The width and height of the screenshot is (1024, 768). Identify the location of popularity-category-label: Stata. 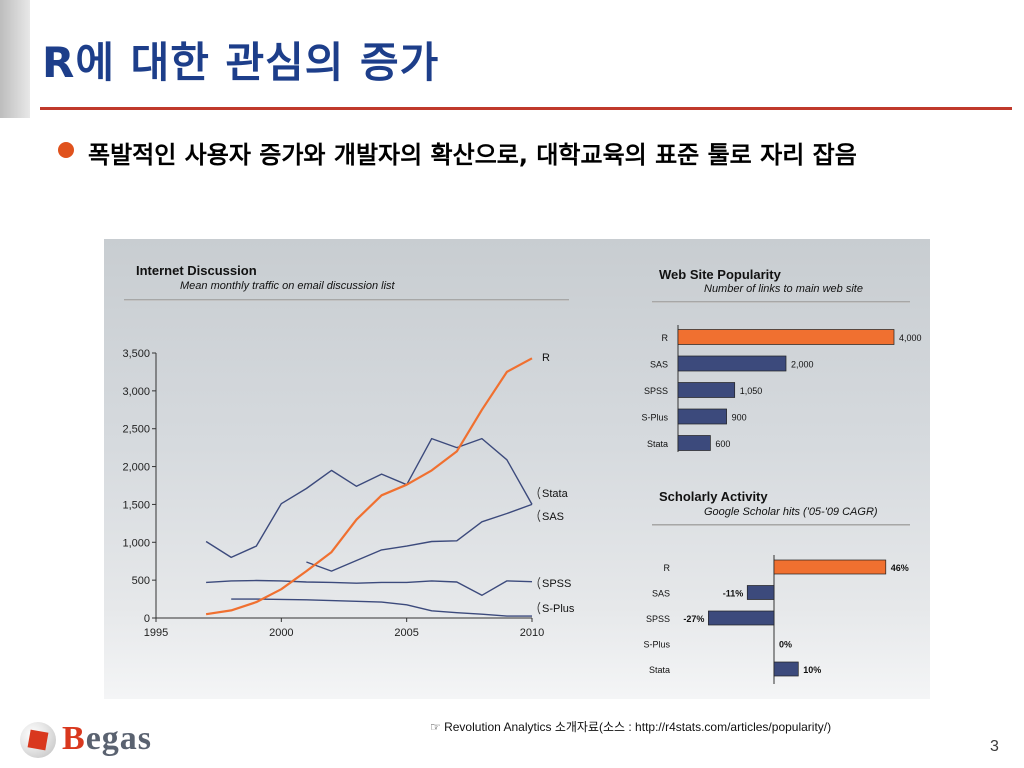
(657, 444).